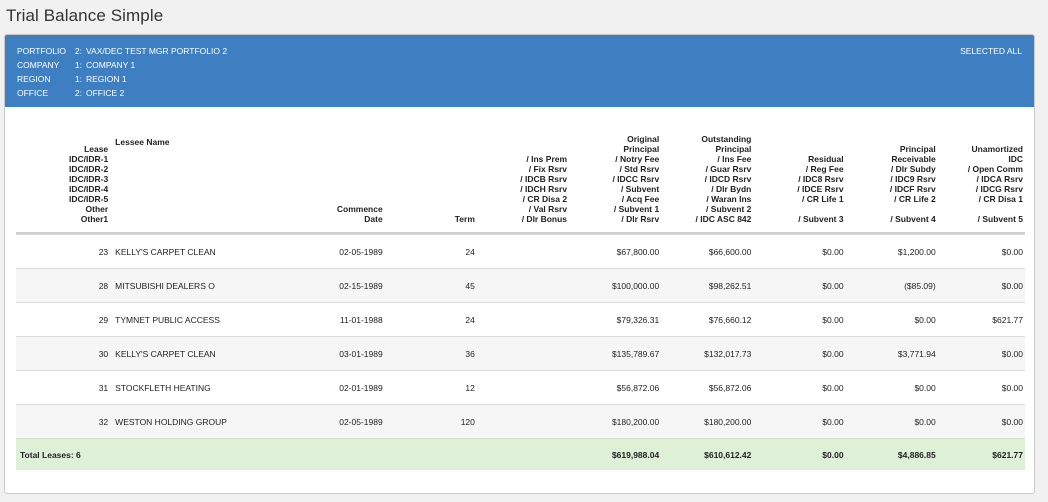 The image size is (1048, 502). Describe the element at coordinates (731, 189) in the screenshot. I see `header-label-line: / Dlr Bydn` at that location.